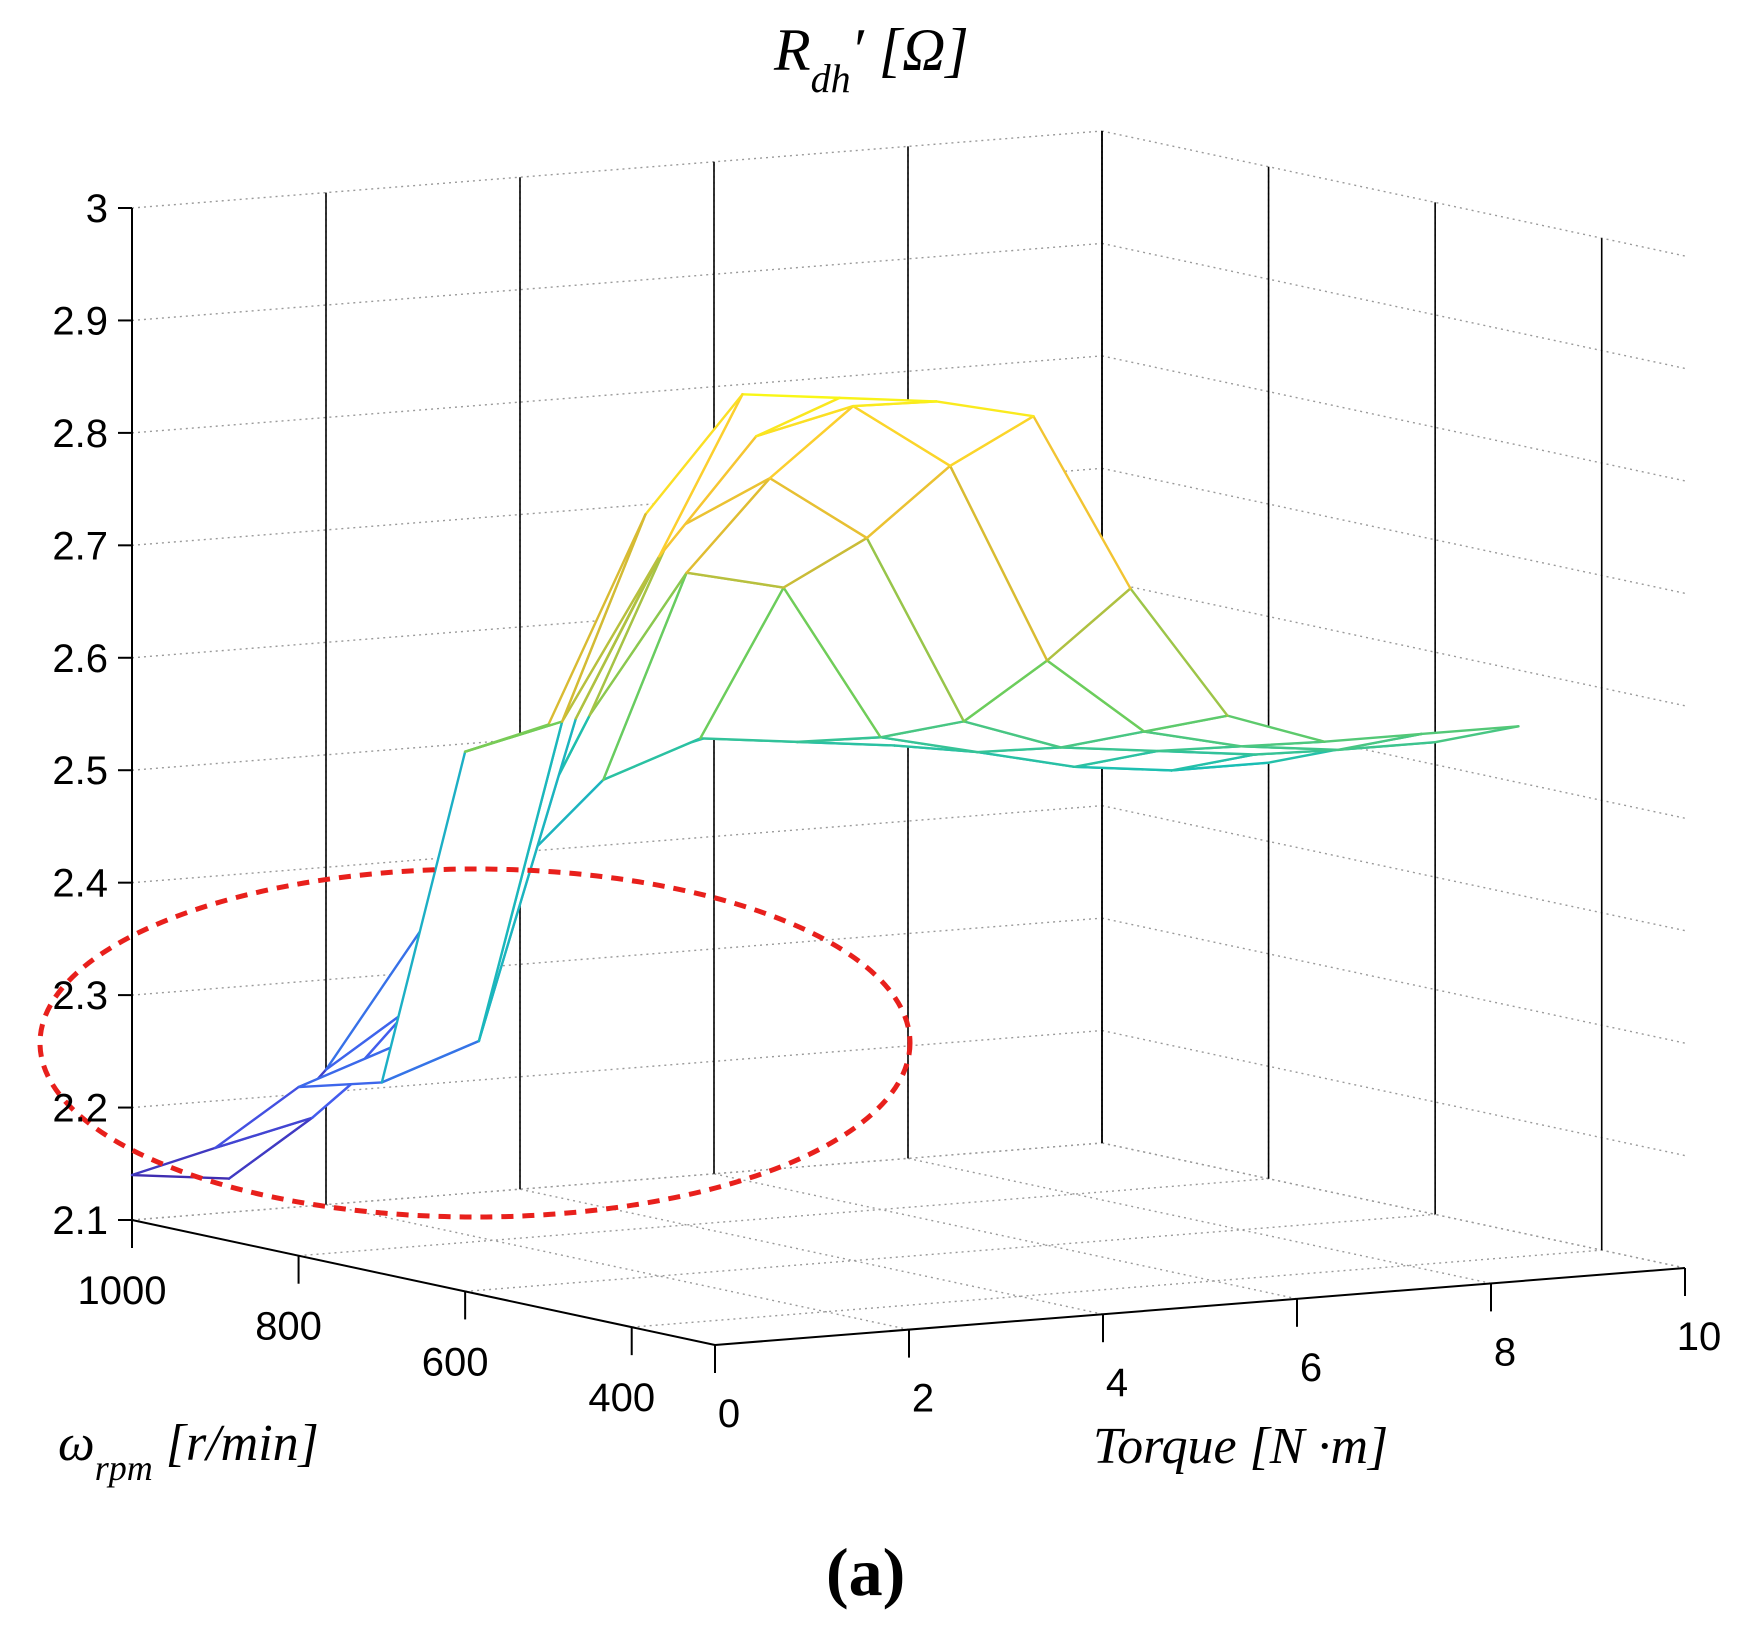 This screenshot has width=1749, height=1625. Describe the element at coordinates (1311, 1368) in the screenshot. I see `x-tick-label: 6` at that location.